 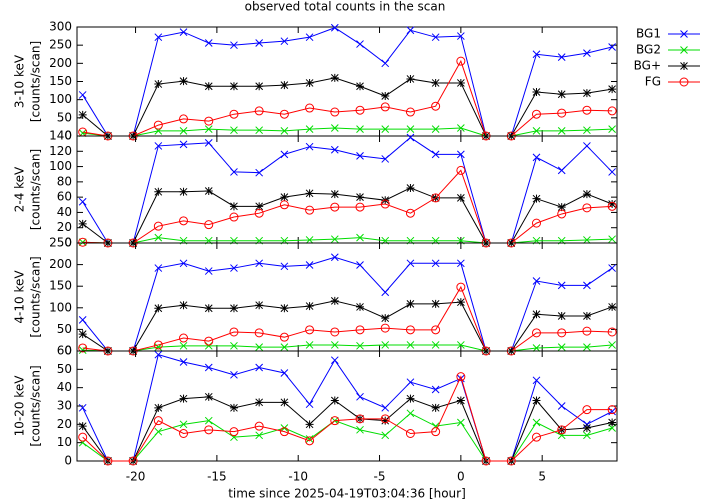 What do you see at coordinates (36, 189) in the screenshot?
I see `y-axis-label: [counts/scan]` at bounding box center [36, 189].